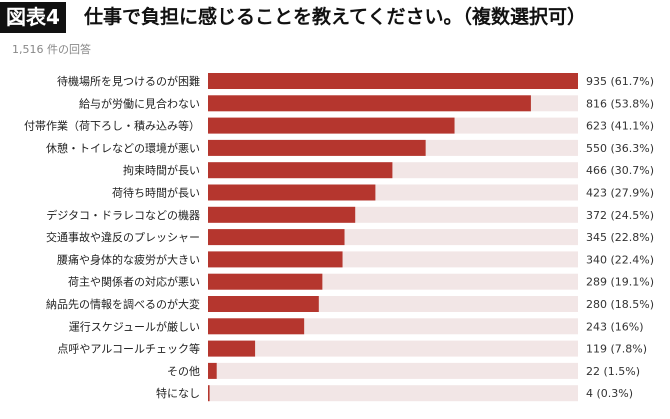 This screenshot has width=670, height=419. I want to click on category-label: 交通事故や違反のプレッシャー, so click(123, 237).